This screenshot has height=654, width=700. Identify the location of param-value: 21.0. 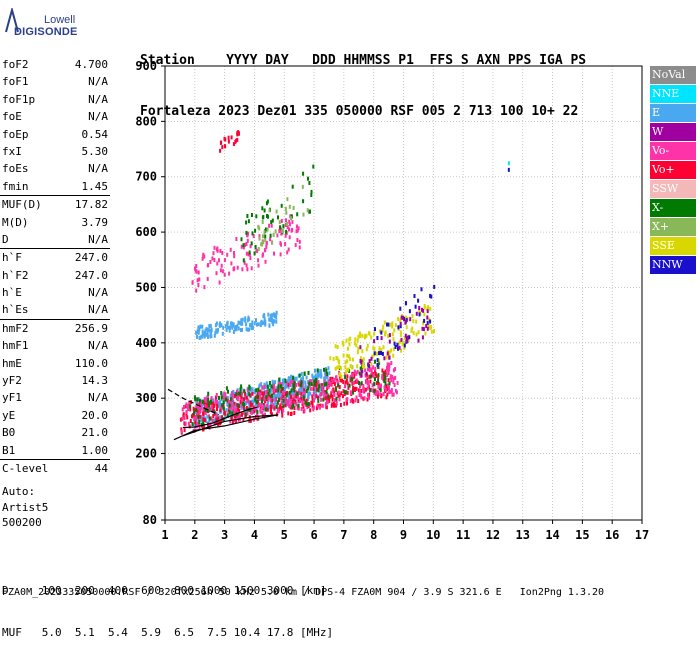
(95, 433).